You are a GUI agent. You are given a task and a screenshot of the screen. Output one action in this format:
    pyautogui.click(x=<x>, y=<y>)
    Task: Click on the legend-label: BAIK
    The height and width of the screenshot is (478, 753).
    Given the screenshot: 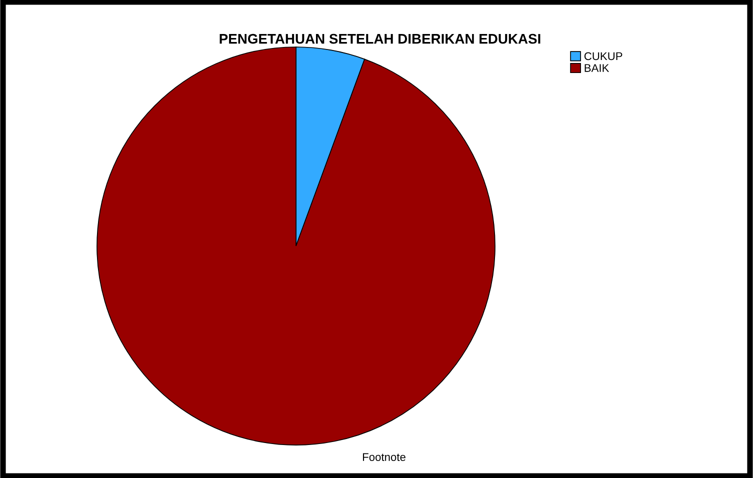 What is the action you would take?
    pyautogui.click(x=597, y=68)
    